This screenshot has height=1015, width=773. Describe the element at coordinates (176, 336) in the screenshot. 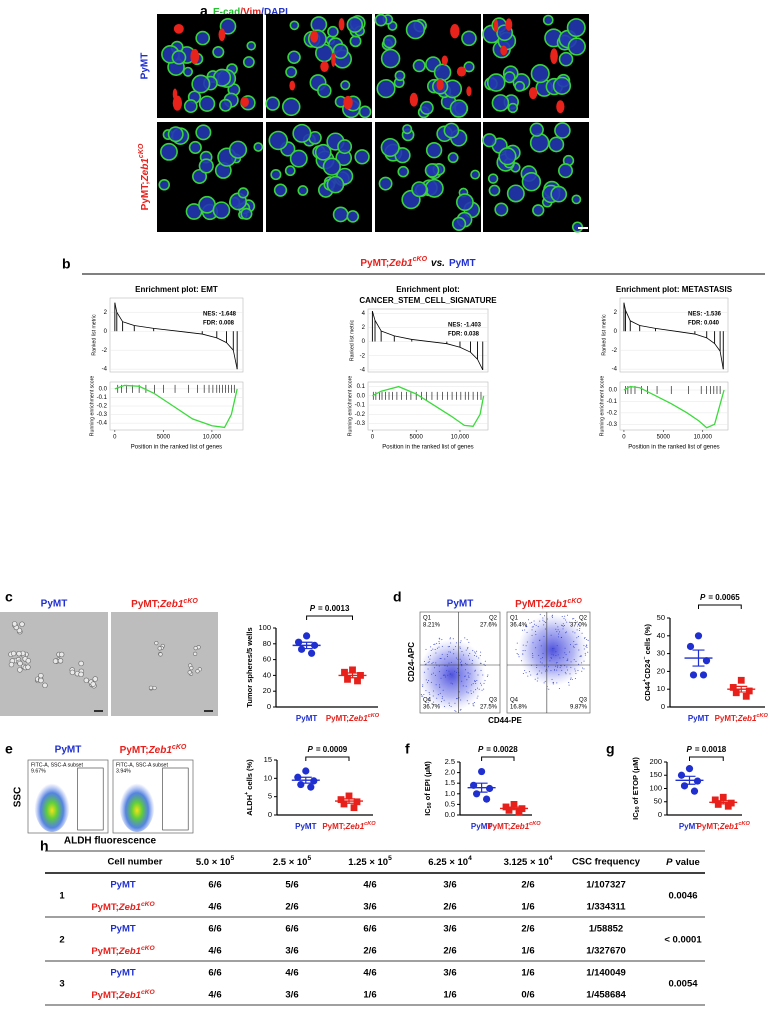

I see `metric-line` at that location.